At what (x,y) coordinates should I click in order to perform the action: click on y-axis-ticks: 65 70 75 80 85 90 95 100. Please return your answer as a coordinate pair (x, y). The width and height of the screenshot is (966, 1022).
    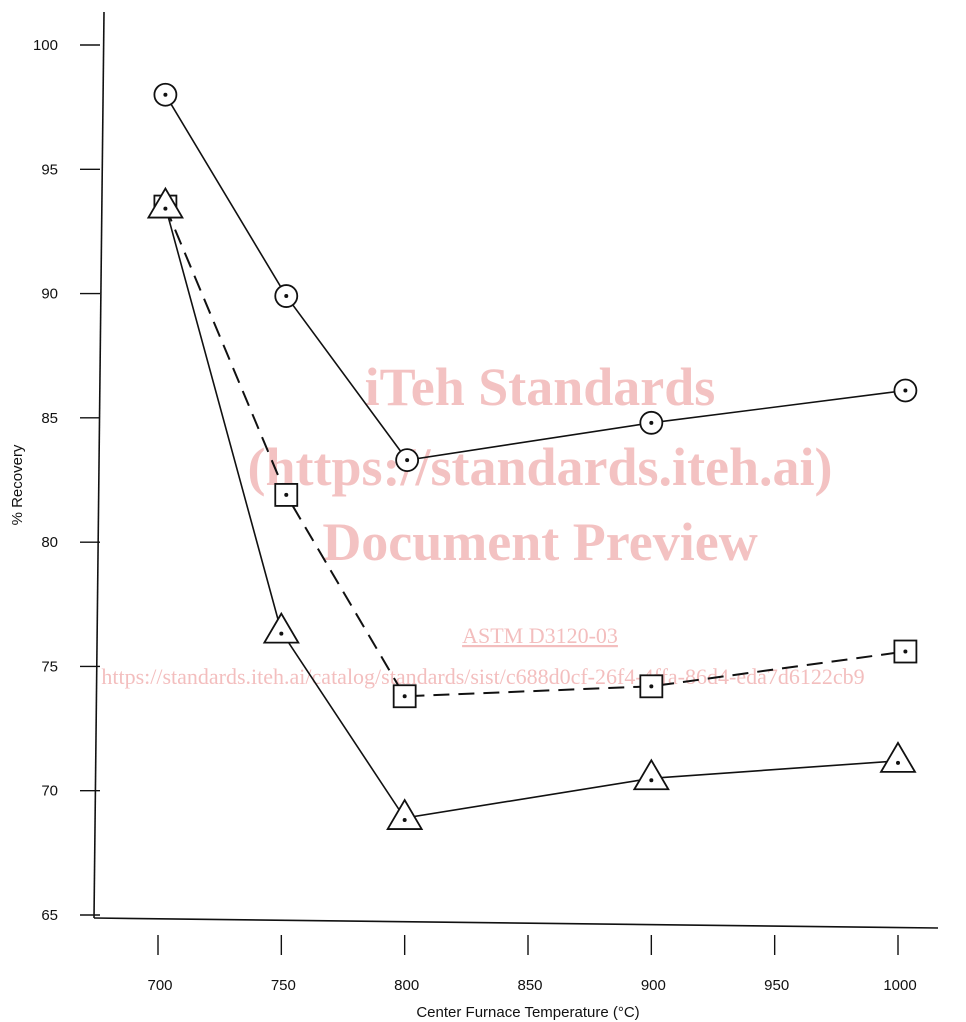
    Looking at the image, I should click on (66, 480).